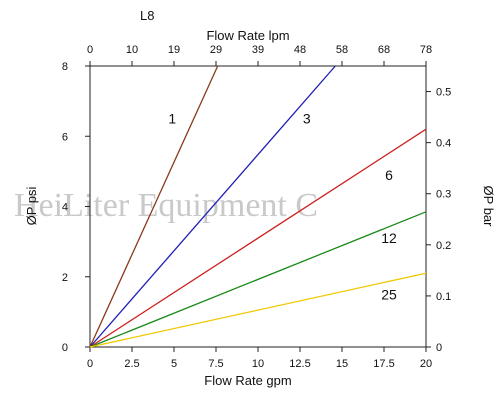 This screenshot has height=418, width=500. What do you see at coordinates (389, 294) in the screenshot?
I see `curve-label-25: 25` at bounding box center [389, 294].